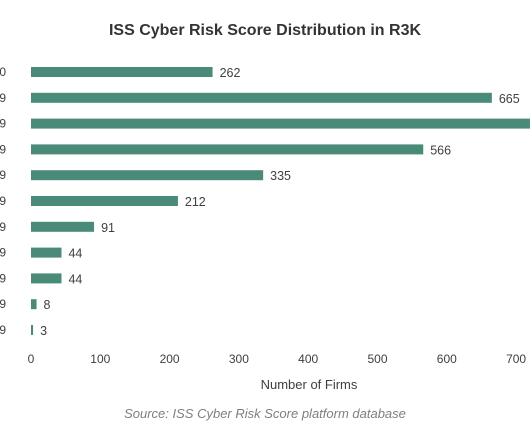 This screenshot has height=442, width=530. I want to click on data-label: 3, so click(43, 331).